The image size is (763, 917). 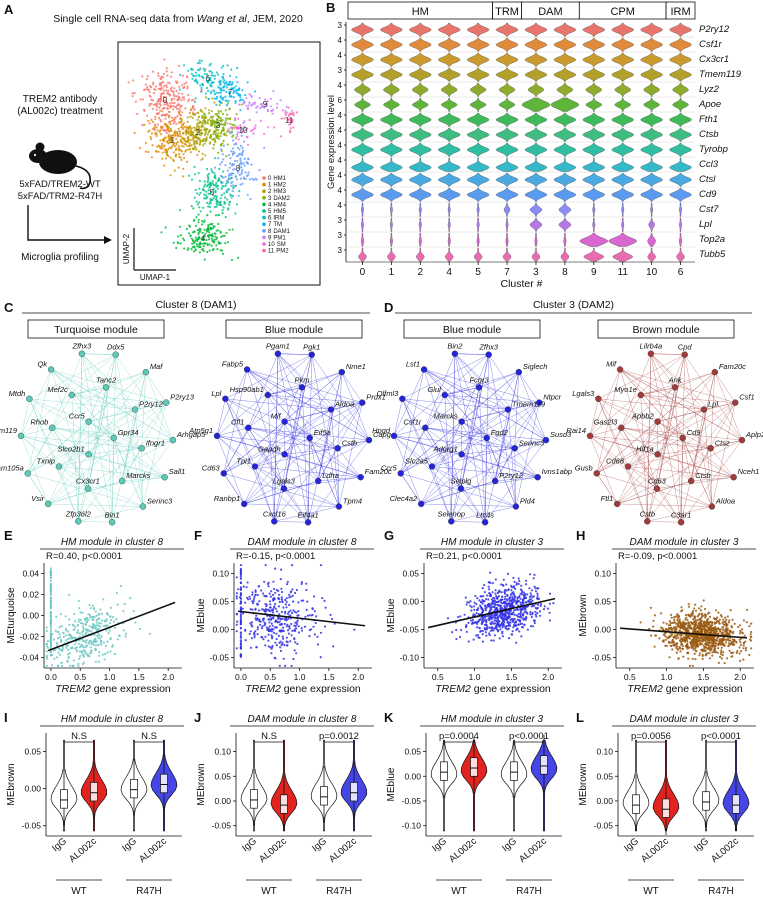 What do you see at coordinates (264, 185) in the screenshot?
I see `legend-dot` at bounding box center [264, 185].